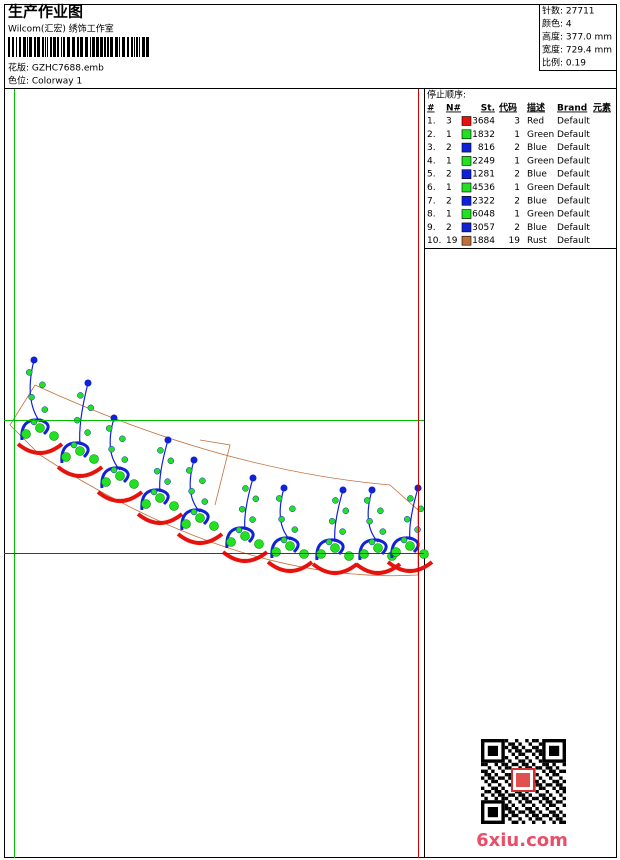 The height and width of the screenshot is (860, 620). Describe the element at coordinates (431, 201) in the screenshot. I see `cell-index: 7.` at that location.